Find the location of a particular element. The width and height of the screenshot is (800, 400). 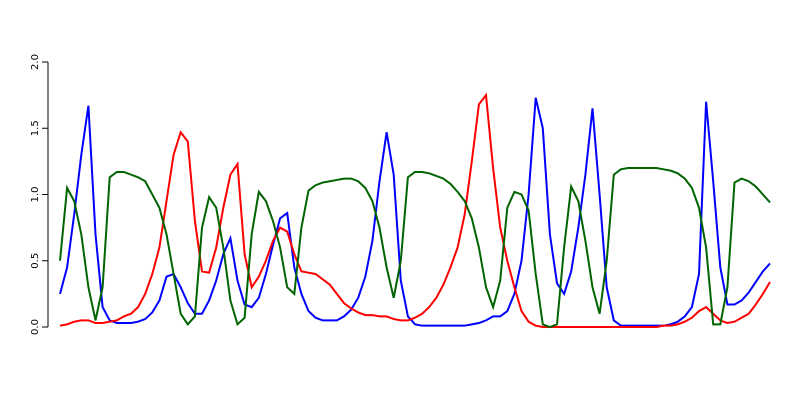

y-tick-label: 1.0 is located at coordinates (35, 195).